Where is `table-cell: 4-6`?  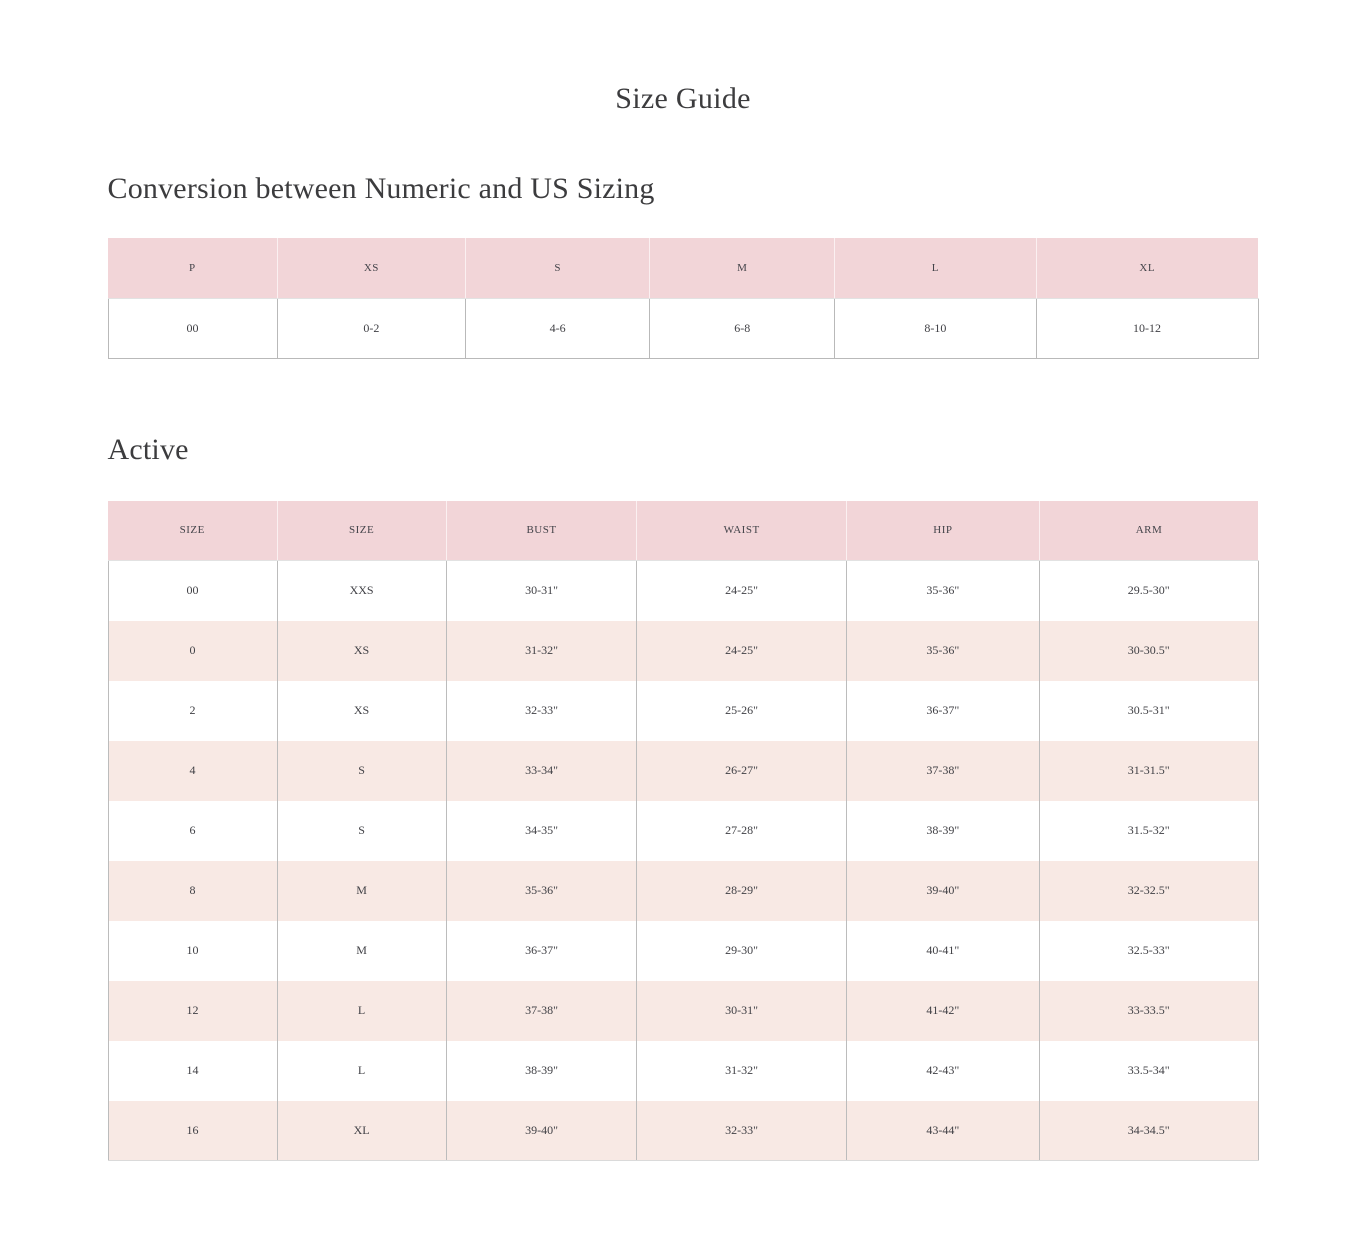
table-cell: 4-6 is located at coordinates (558, 328).